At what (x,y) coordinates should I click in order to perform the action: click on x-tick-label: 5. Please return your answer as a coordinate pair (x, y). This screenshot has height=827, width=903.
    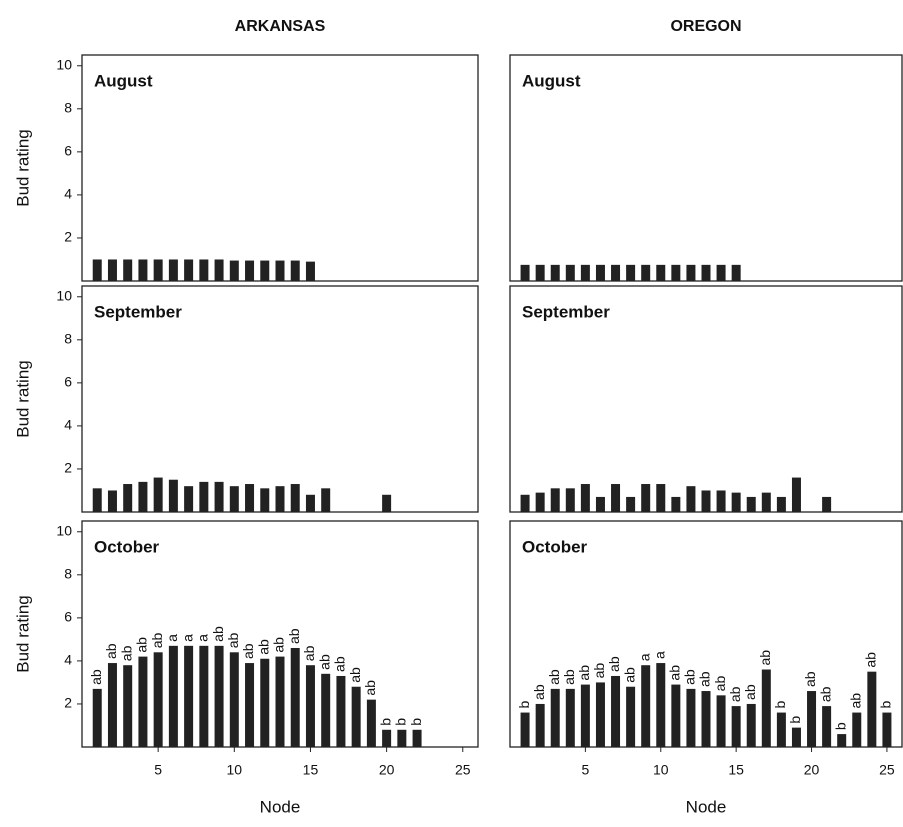
    Looking at the image, I should click on (158, 770).